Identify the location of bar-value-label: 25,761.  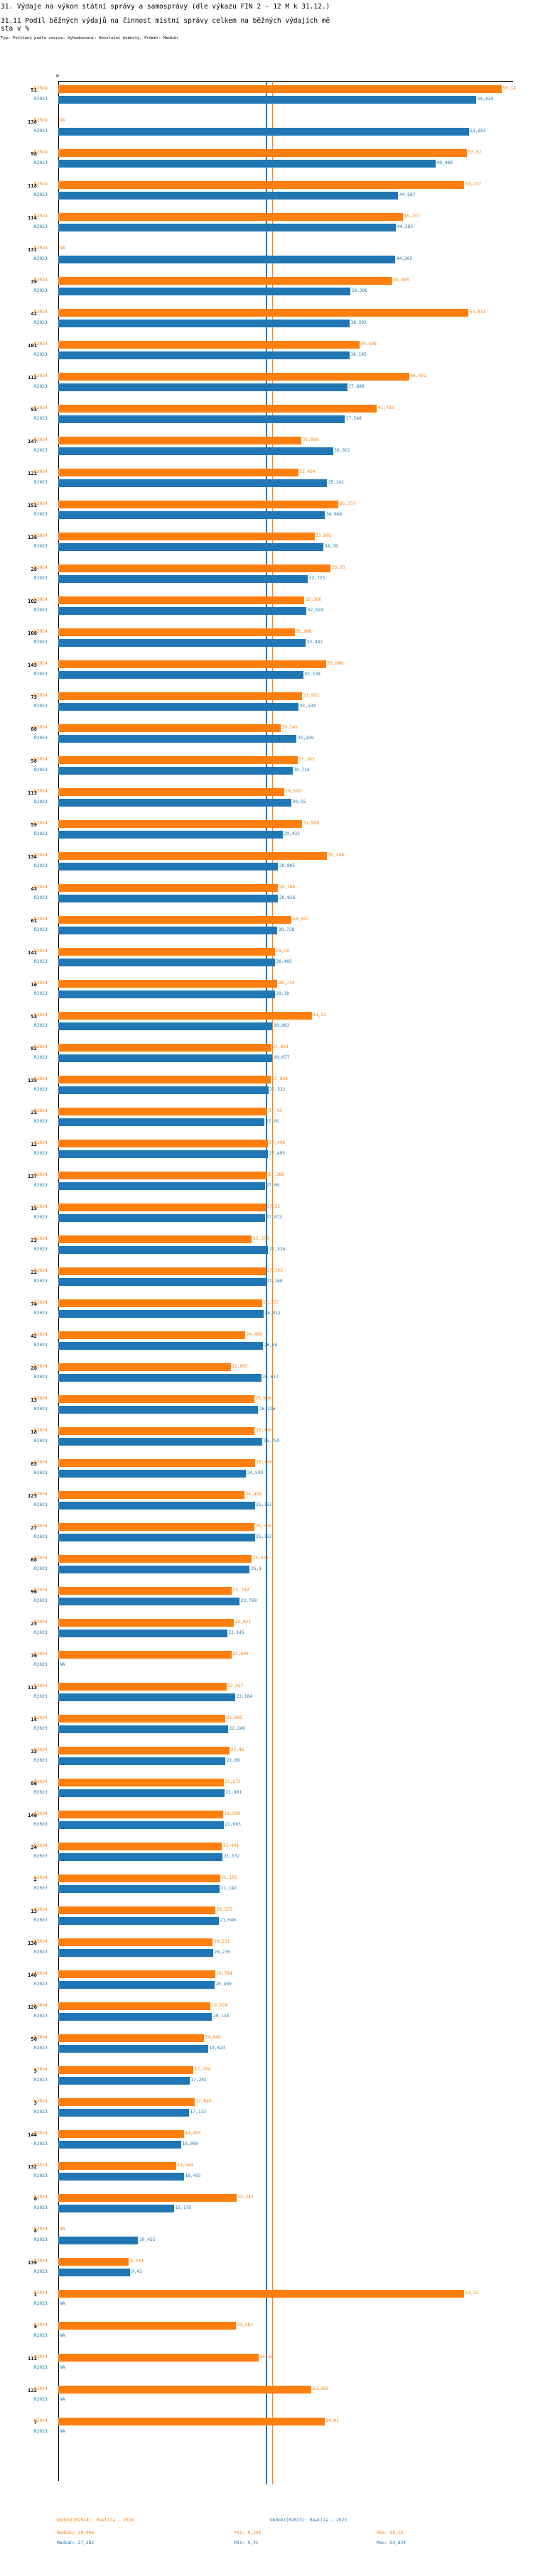
(264, 1505).